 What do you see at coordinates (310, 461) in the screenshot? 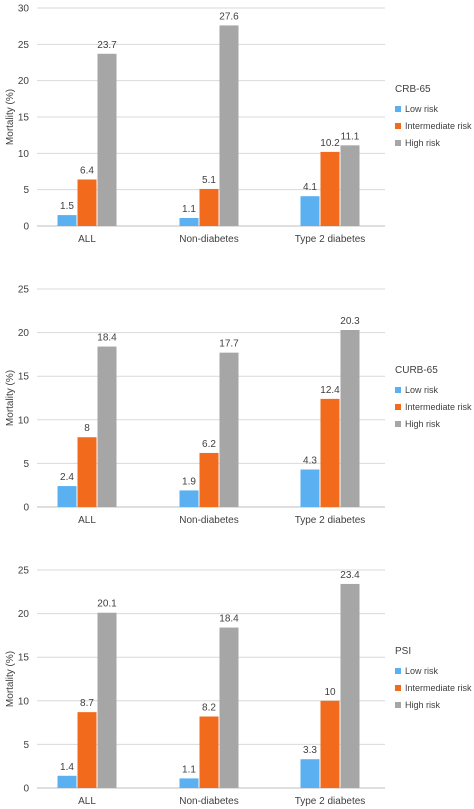
I see `data-label: 4.3` at bounding box center [310, 461].